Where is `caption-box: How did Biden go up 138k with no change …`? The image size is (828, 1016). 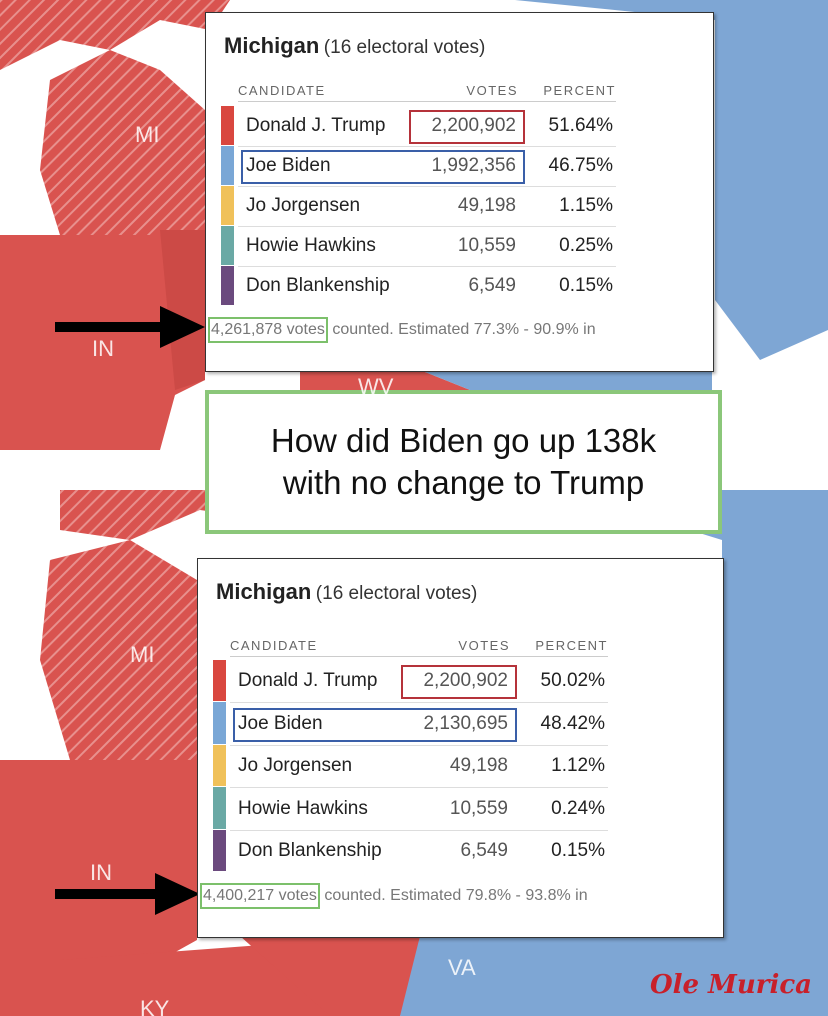
caption-box: How did Biden go up 138k with no change … is located at coordinates (463, 462).